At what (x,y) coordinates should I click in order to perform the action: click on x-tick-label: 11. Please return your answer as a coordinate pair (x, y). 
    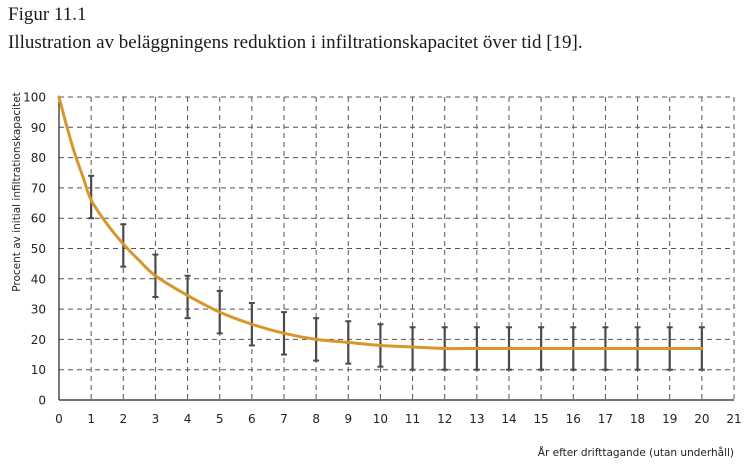
    Looking at the image, I should click on (412, 419).